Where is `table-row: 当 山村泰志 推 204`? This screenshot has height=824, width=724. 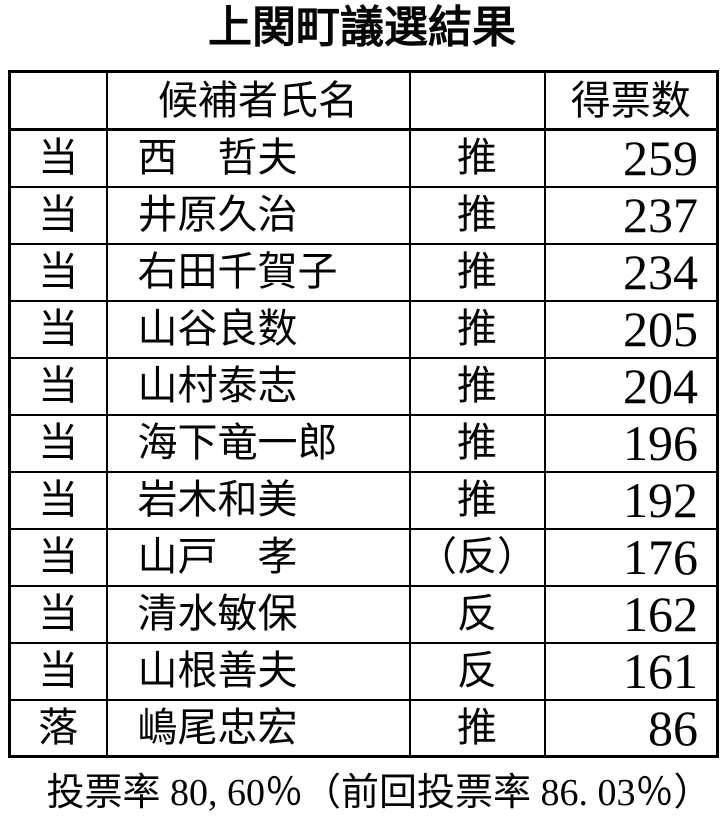 table-row: 当 山村泰志 推 204 is located at coordinates (363, 386).